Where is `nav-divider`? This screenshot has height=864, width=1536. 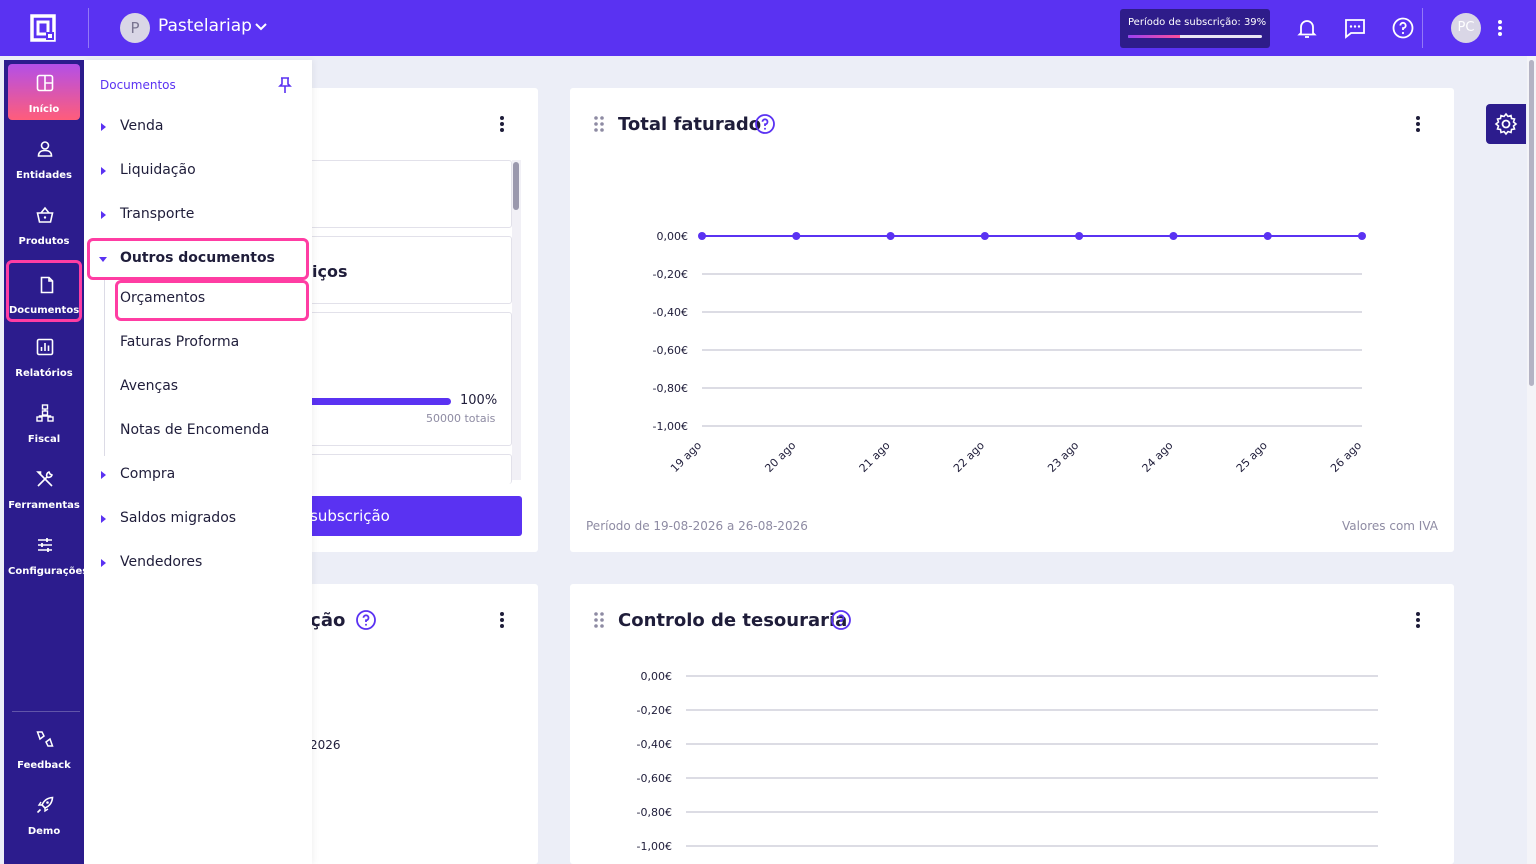
nav-divider is located at coordinates (46, 711).